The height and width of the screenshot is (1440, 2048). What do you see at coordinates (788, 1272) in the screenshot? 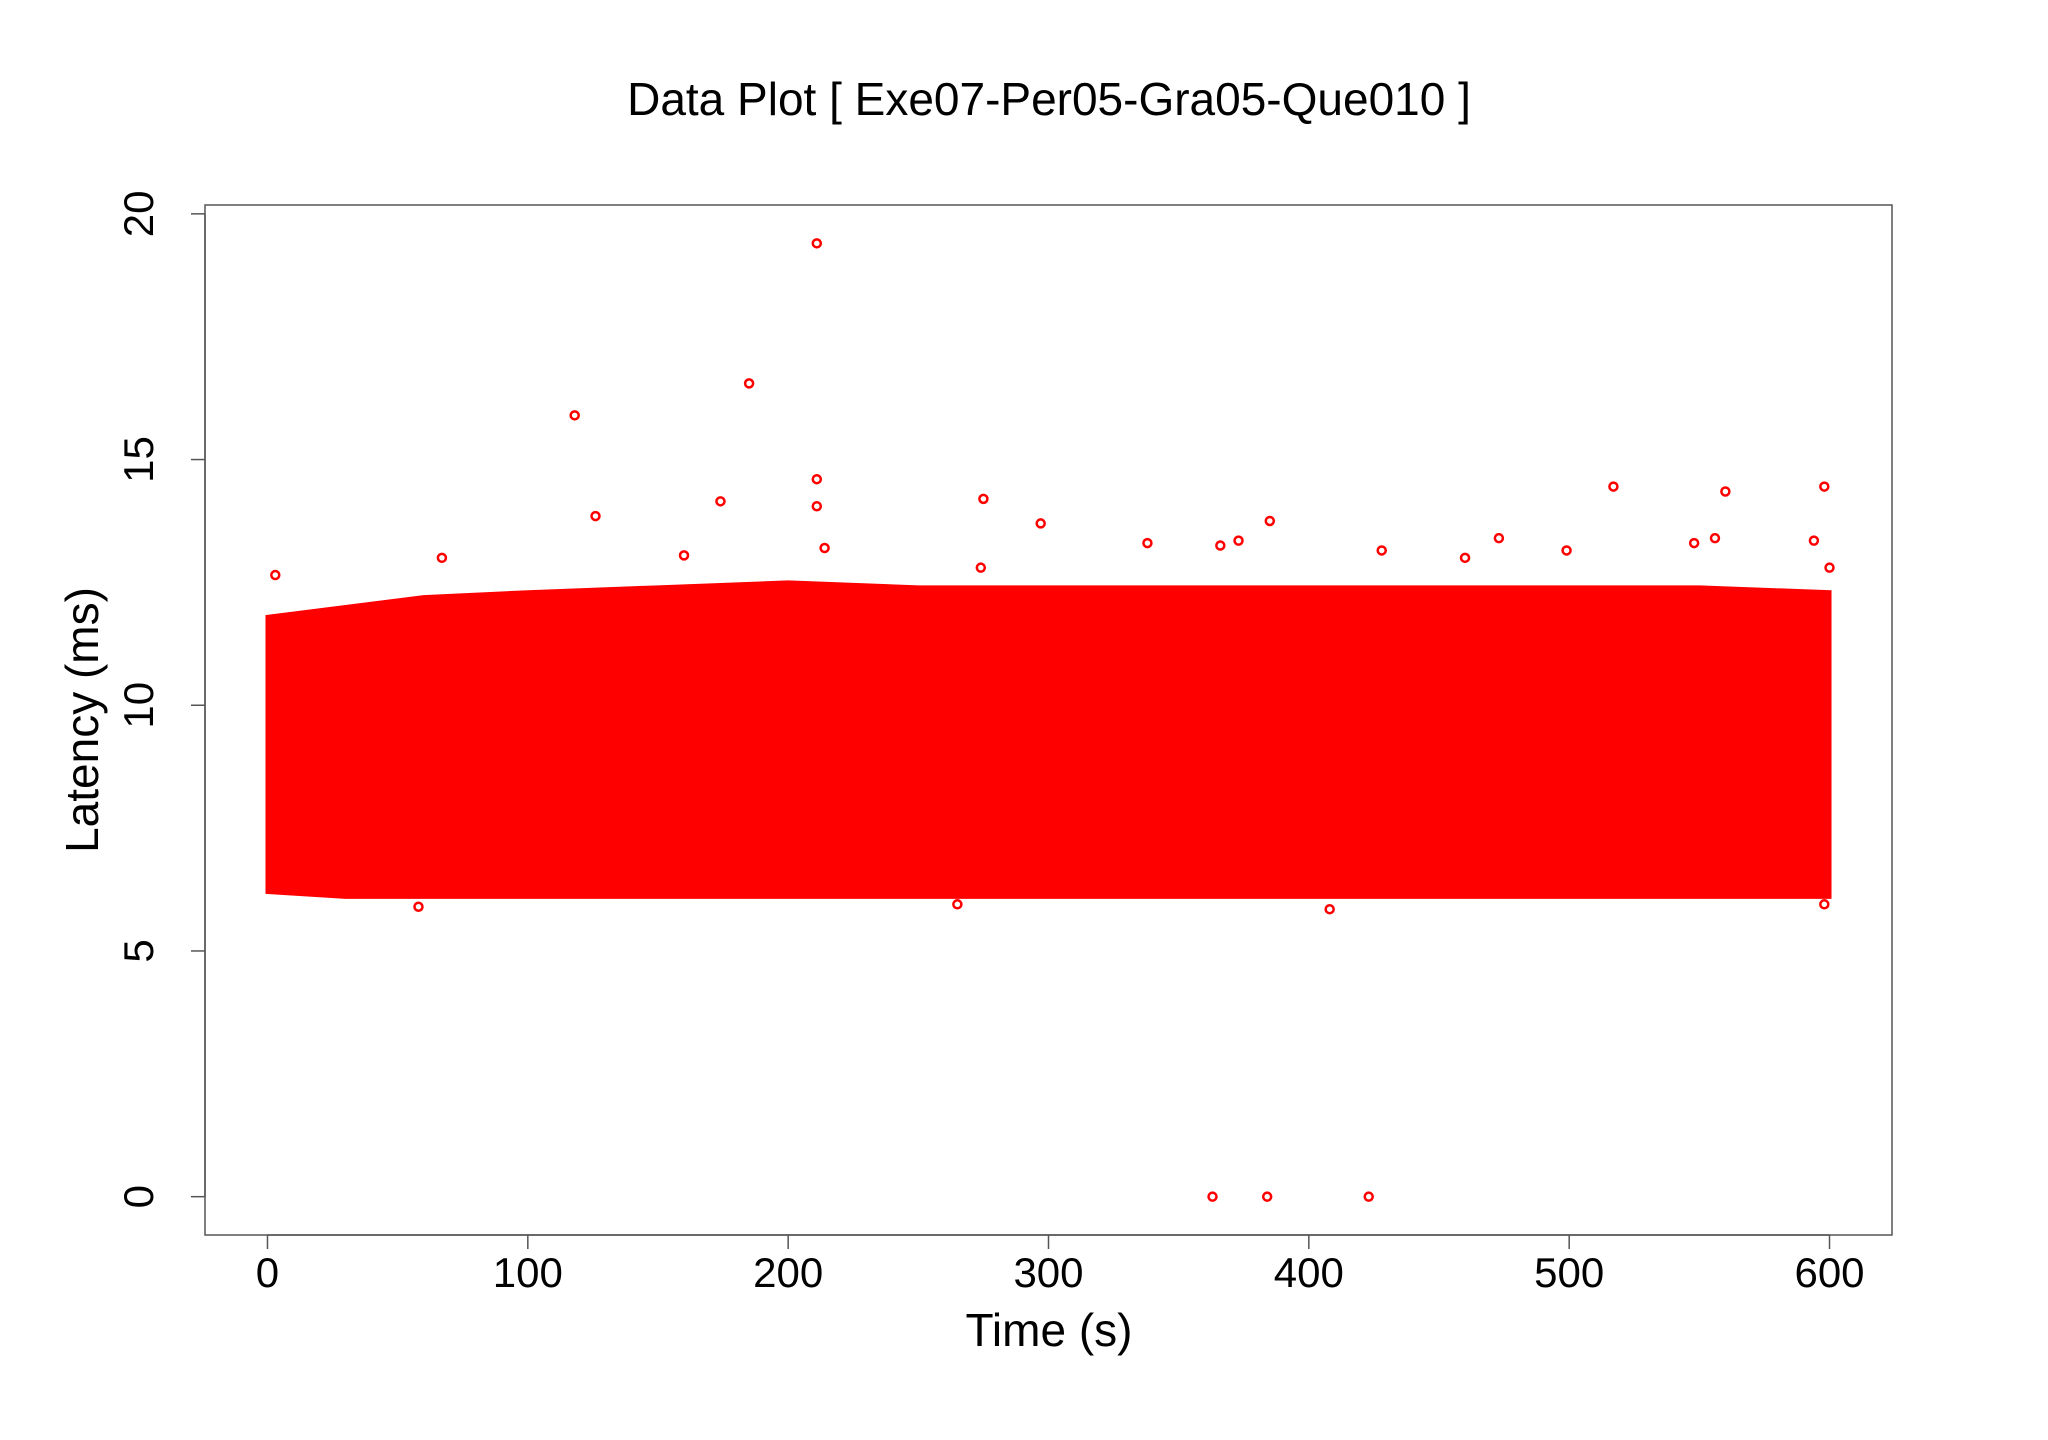
I see `x-tick-label: 200` at bounding box center [788, 1272].